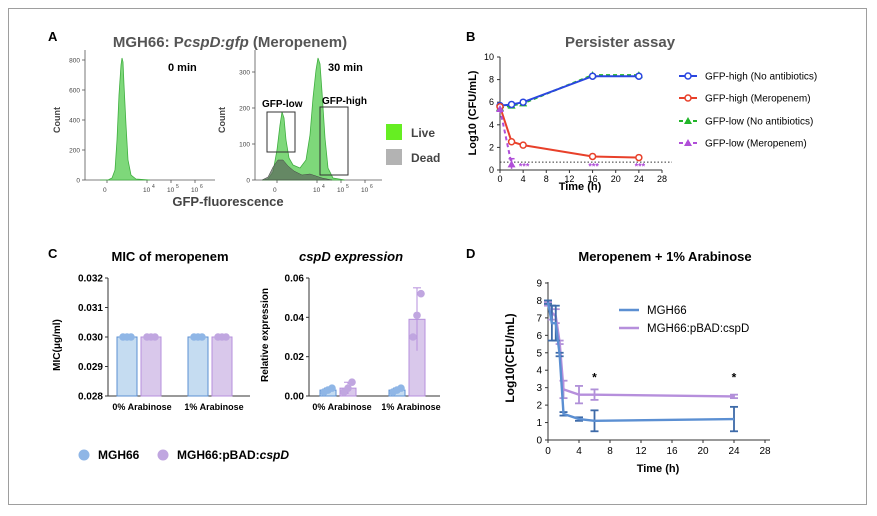  What do you see at coordinates (593, 179) in the screenshot?
I see `persister-xtick-label: 16` at bounding box center [593, 179].